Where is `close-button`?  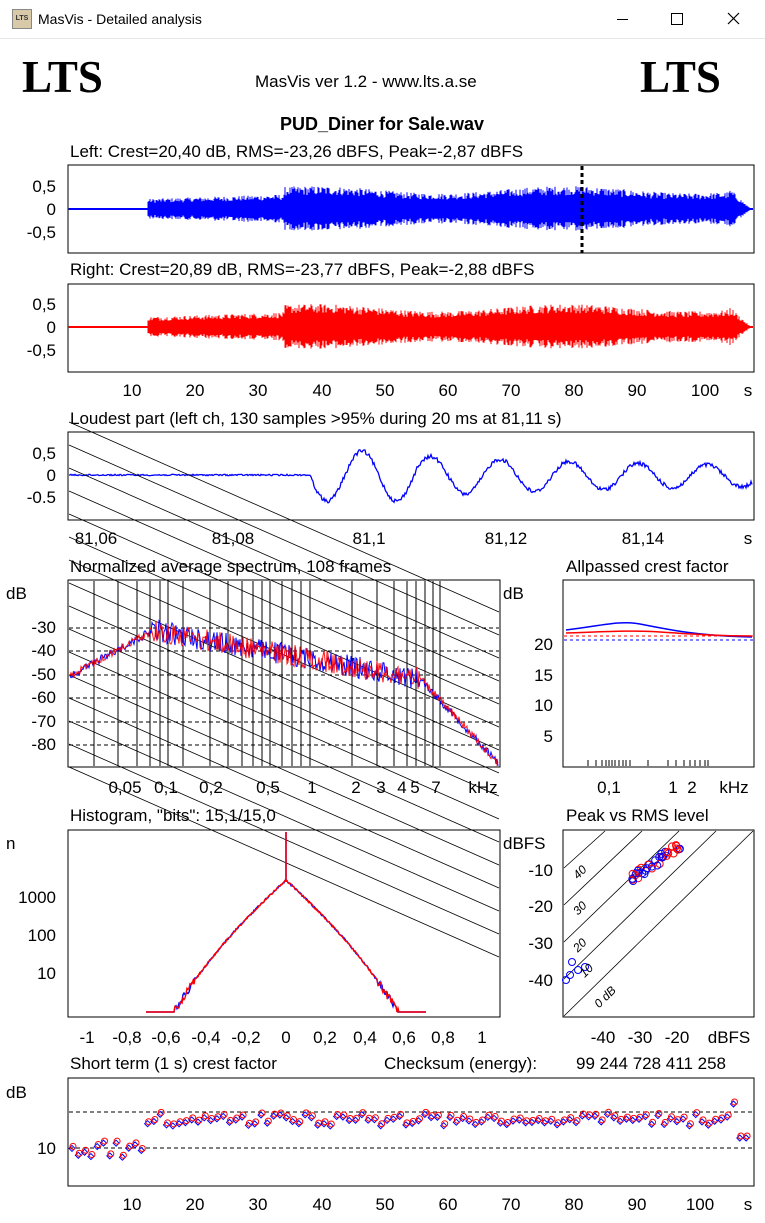 close-button is located at coordinates (734, 19).